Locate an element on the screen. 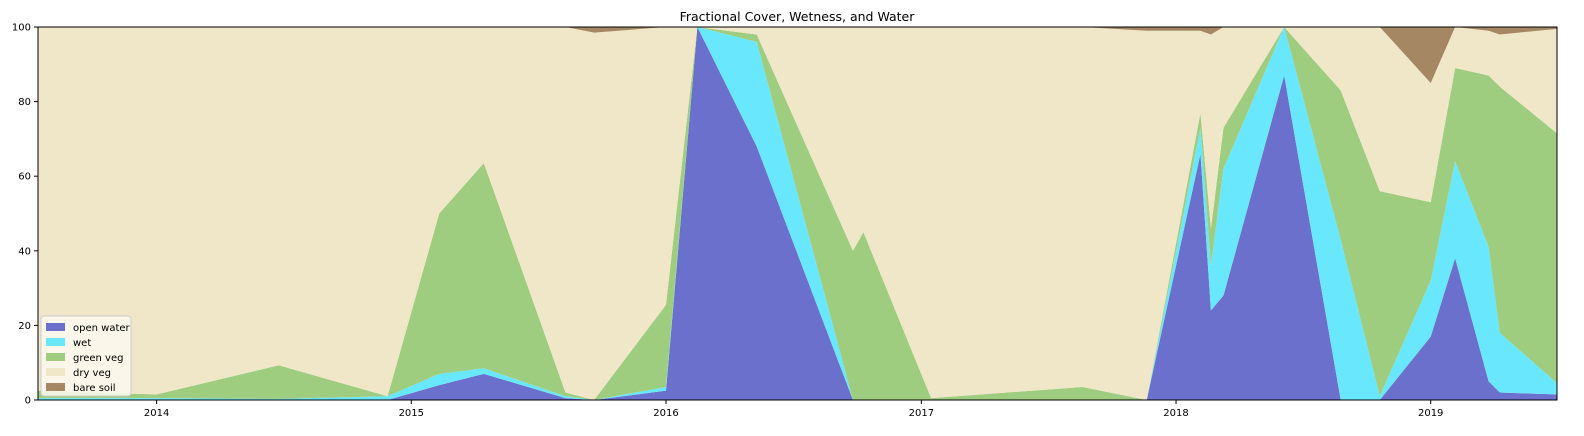 This screenshot has height=436, width=1584. legend-label: green veg is located at coordinates (98, 358).